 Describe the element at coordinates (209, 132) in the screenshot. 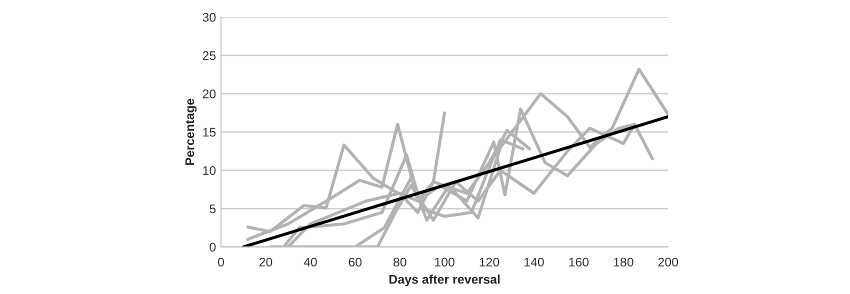

I see `y-tick-label: 15` at that location.